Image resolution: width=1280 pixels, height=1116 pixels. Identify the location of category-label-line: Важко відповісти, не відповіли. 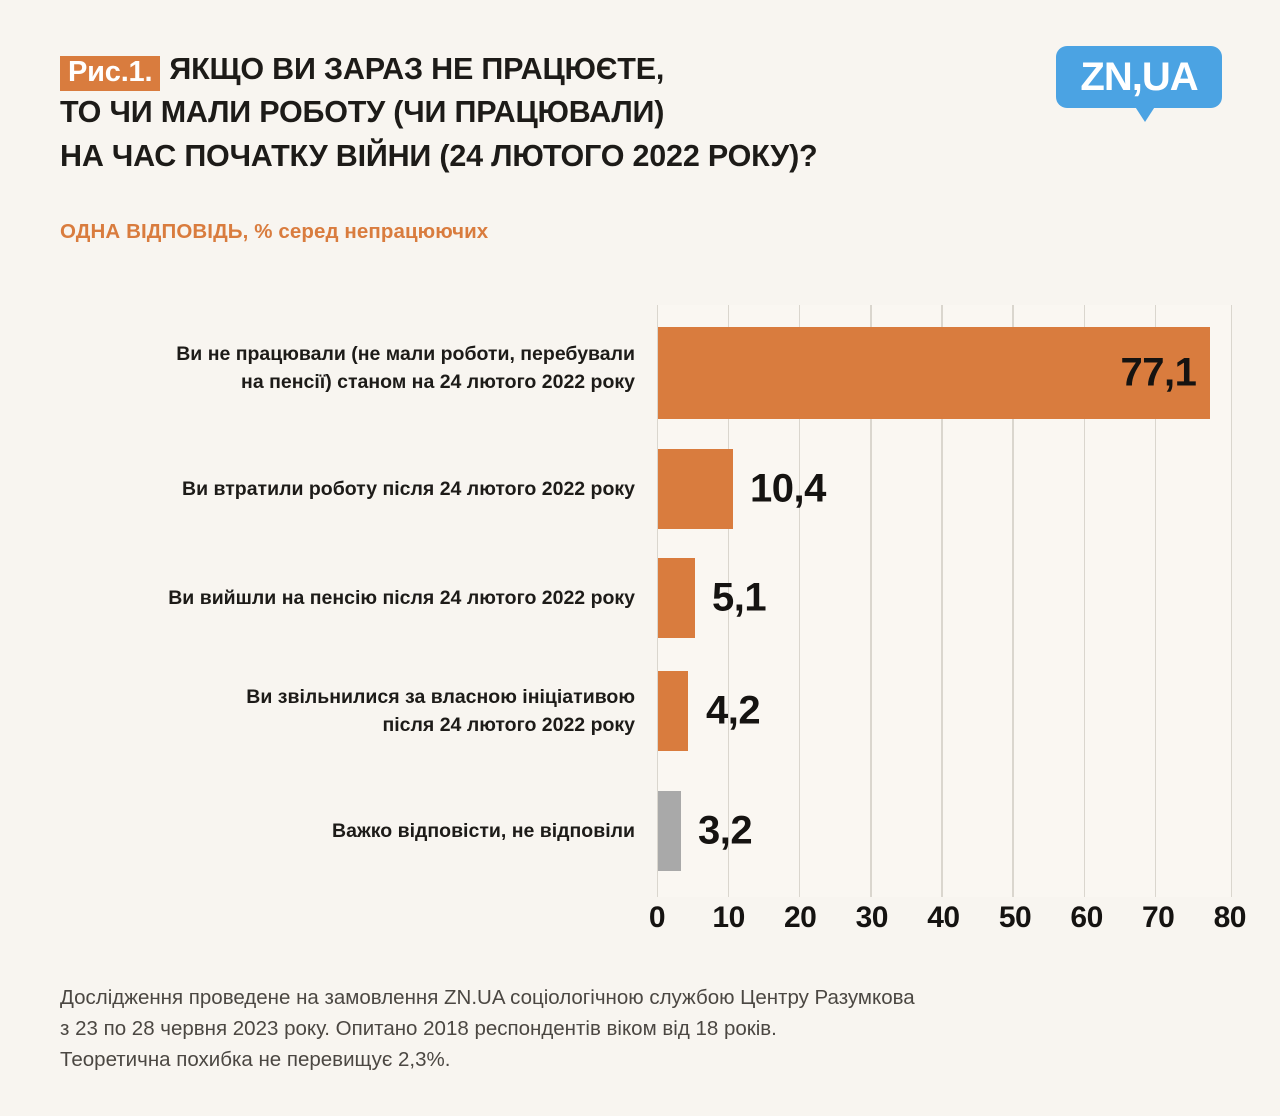
(483, 831).